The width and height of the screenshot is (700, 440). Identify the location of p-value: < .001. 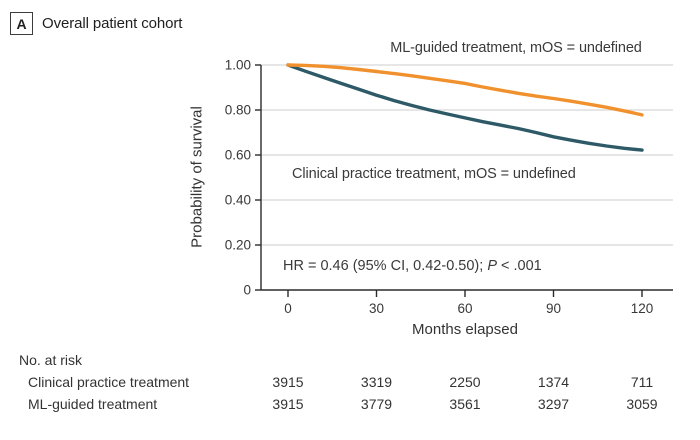
(519, 266).